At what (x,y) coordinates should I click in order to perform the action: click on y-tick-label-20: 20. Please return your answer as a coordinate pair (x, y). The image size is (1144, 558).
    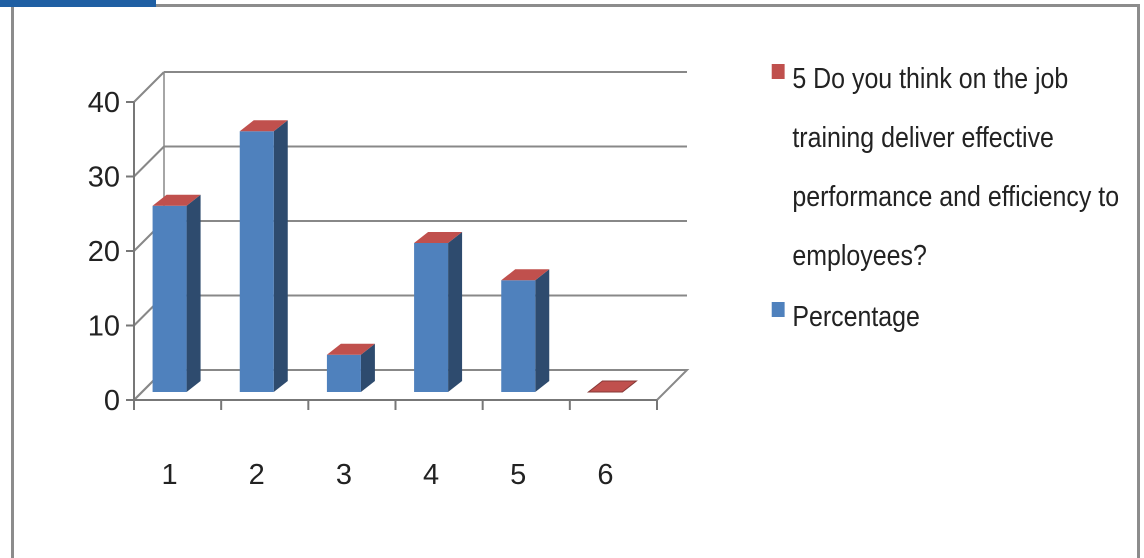
    Looking at the image, I should click on (104, 252).